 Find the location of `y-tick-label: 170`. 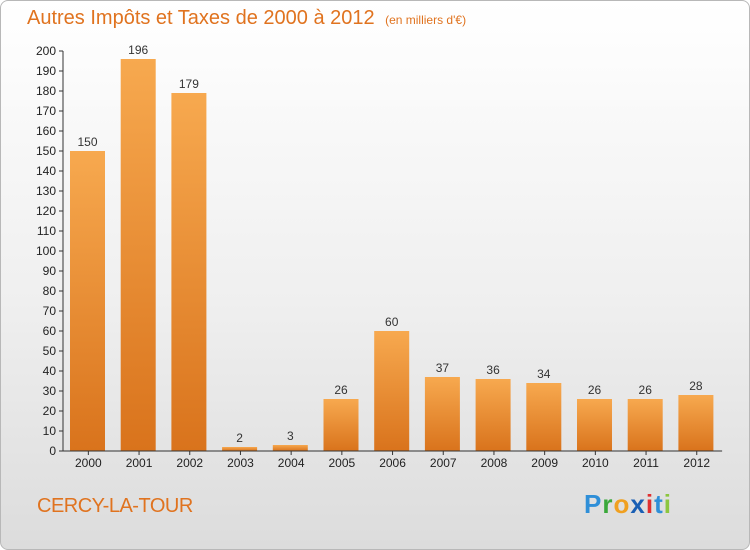

y-tick-label: 170 is located at coordinates (46, 111).